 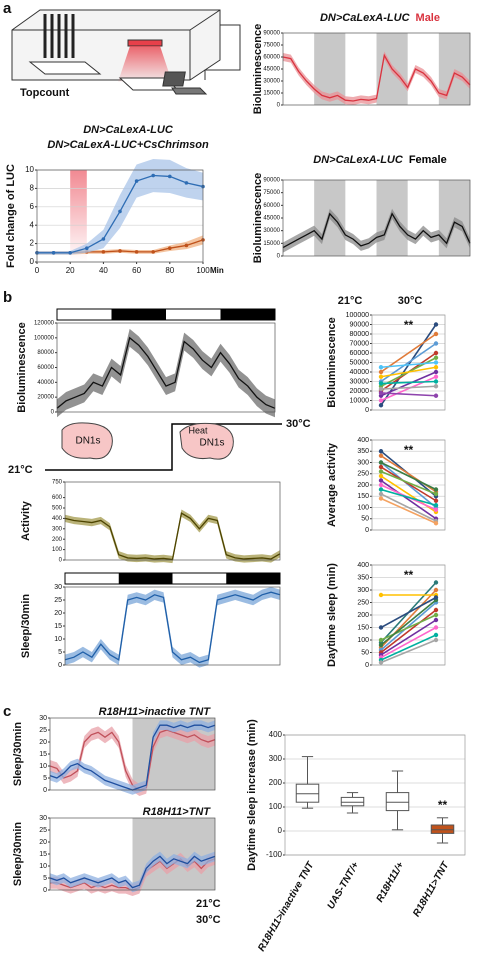 What do you see at coordinates (271, 34) in the screenshot?
I see `y-tick-label: 90000` at bounding box center [271, 34].